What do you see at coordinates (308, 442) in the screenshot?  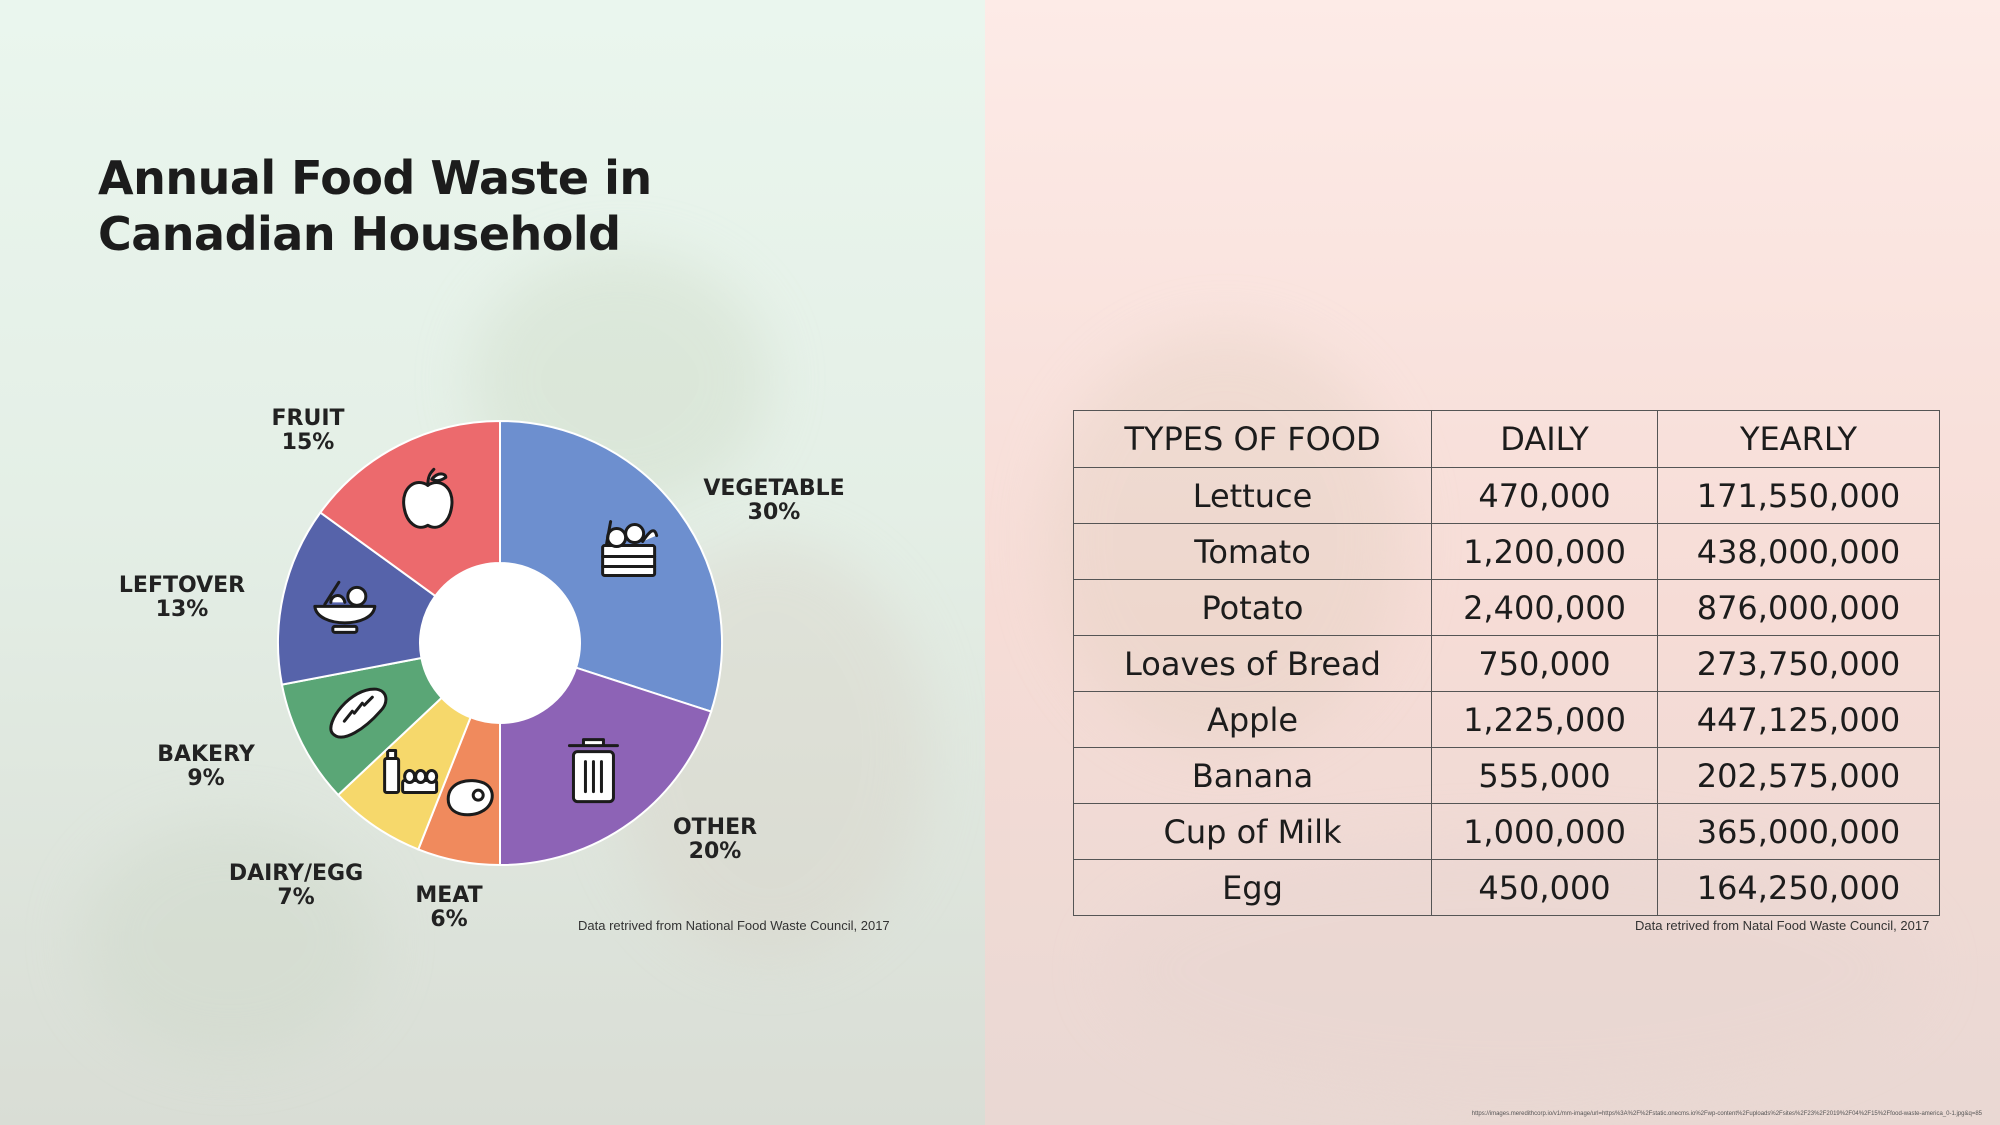 I see `slice-percent: 15%` at bounding box center [308, 442].